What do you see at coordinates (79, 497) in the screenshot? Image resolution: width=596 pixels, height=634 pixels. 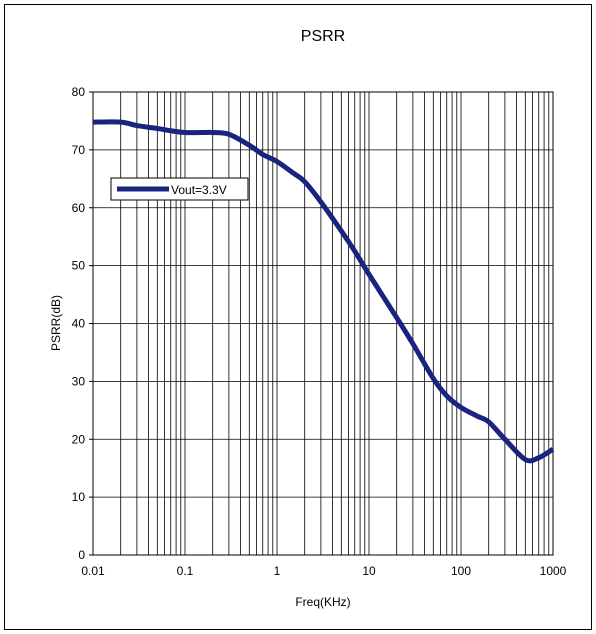 I see `y-tick-label: 10` at bounding box center [79, 497].